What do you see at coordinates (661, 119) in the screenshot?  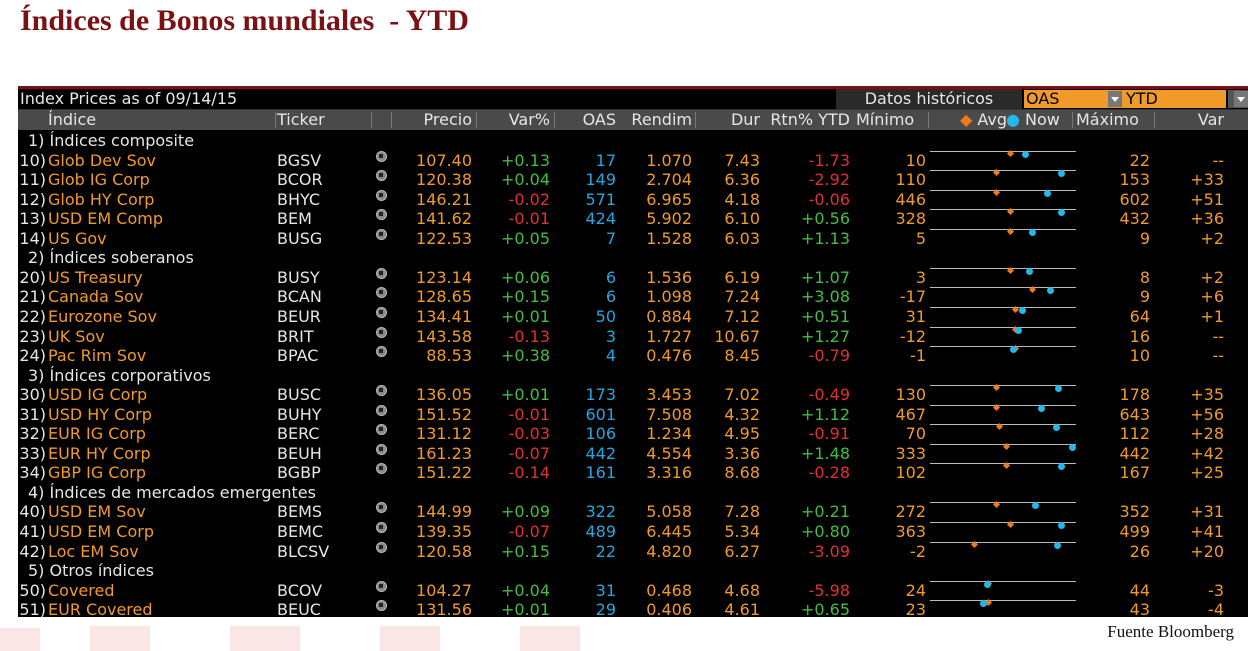 I see `col-yield: Rendim` at bounding box center [661, 119].